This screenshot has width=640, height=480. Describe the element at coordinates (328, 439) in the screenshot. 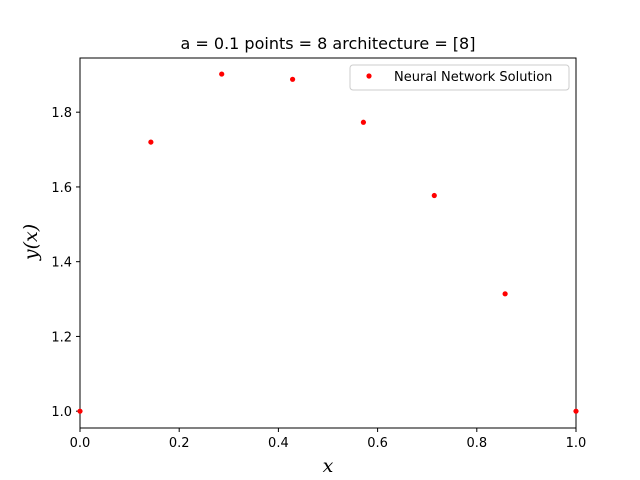

I see `x-axis-ticks: 0.0 0.2 0.4 0.6 0.8 1.0` at that location.